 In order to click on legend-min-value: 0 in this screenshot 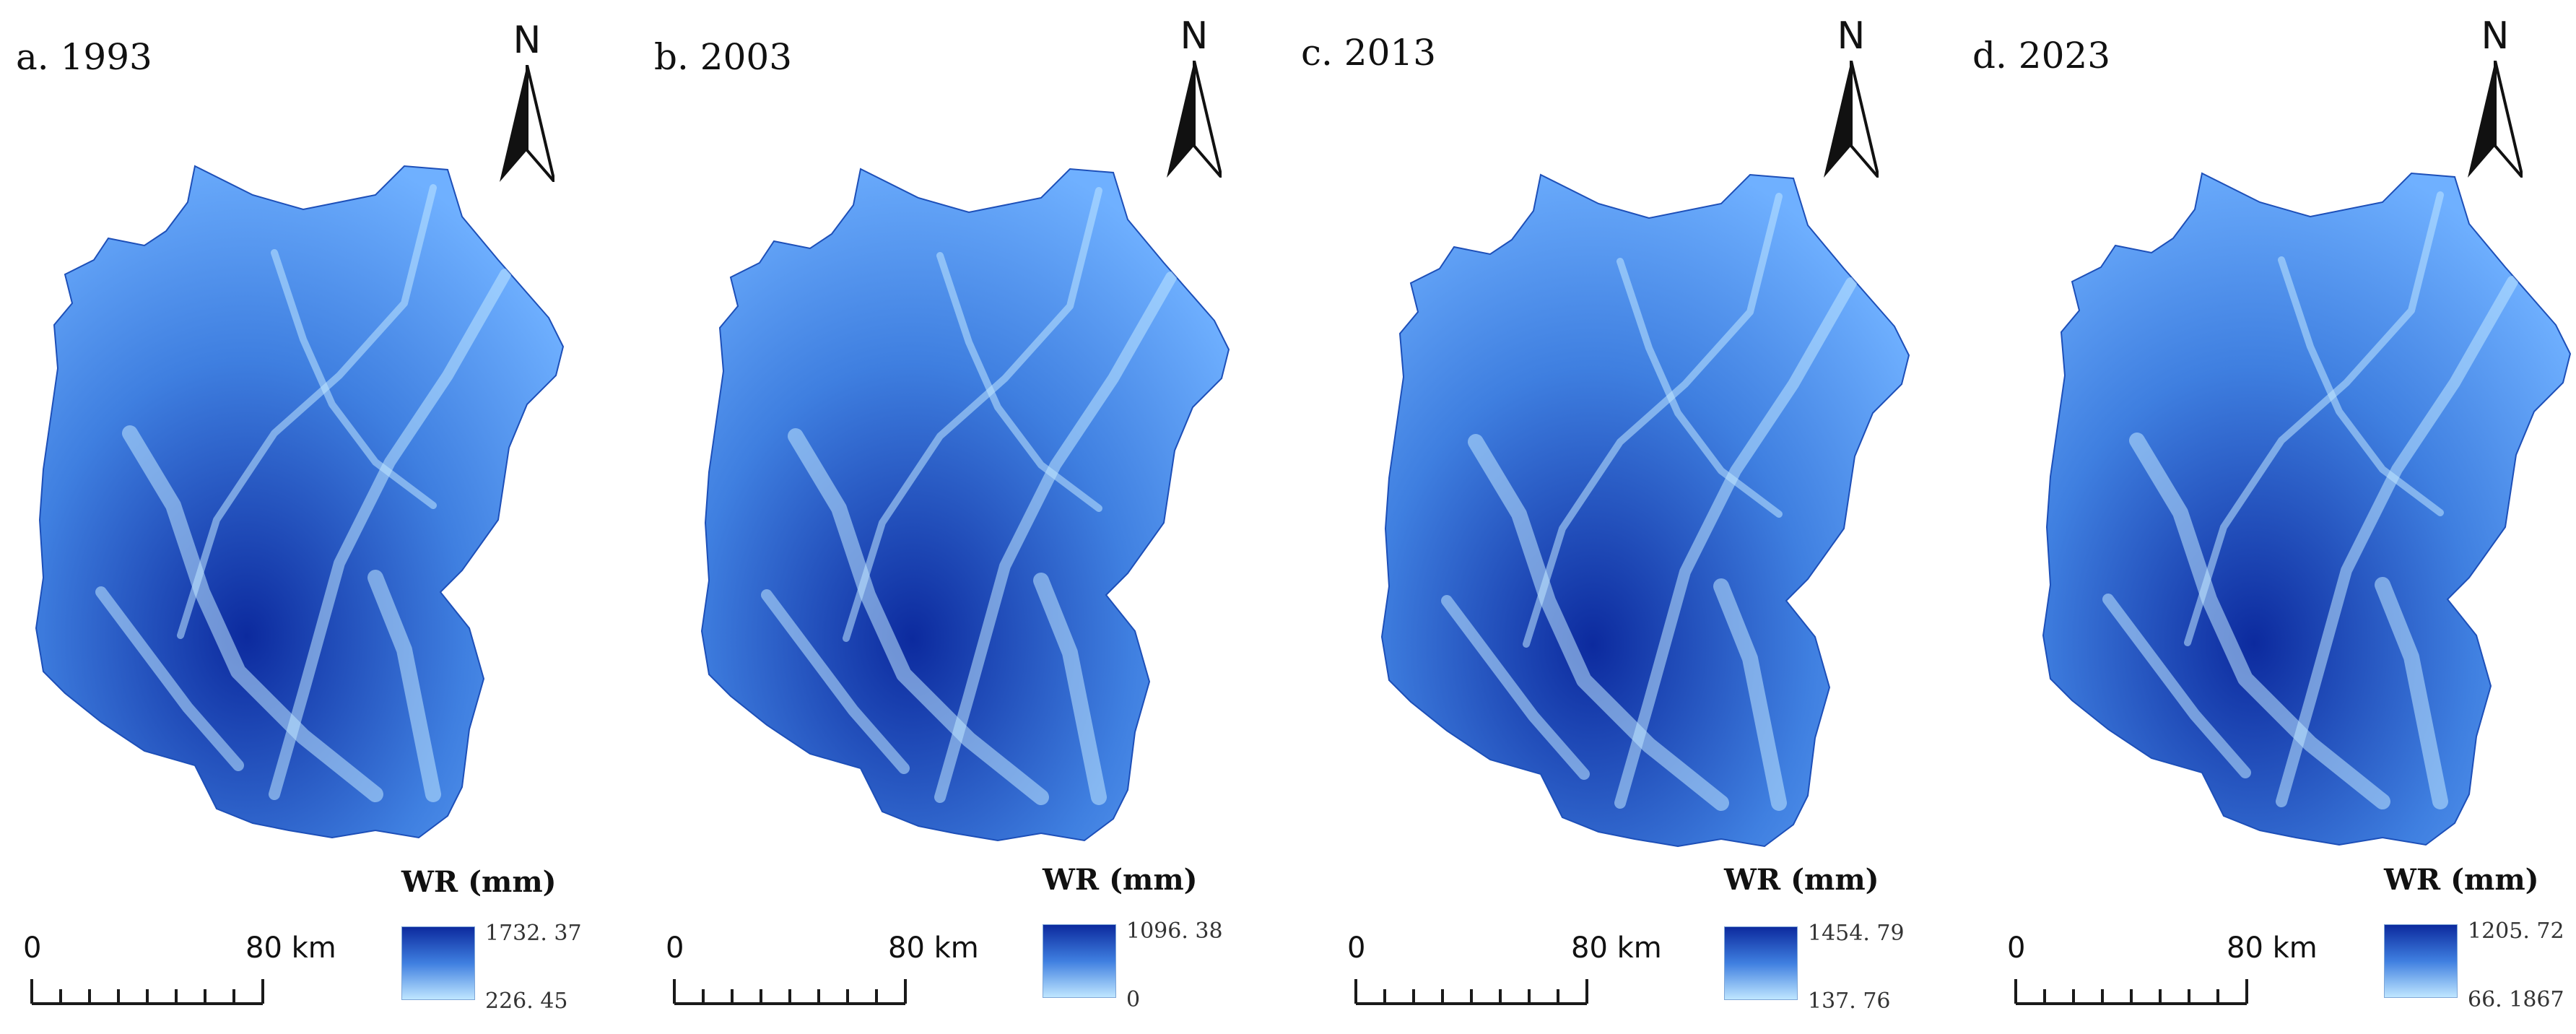, I will do `click(1133, 999)`.